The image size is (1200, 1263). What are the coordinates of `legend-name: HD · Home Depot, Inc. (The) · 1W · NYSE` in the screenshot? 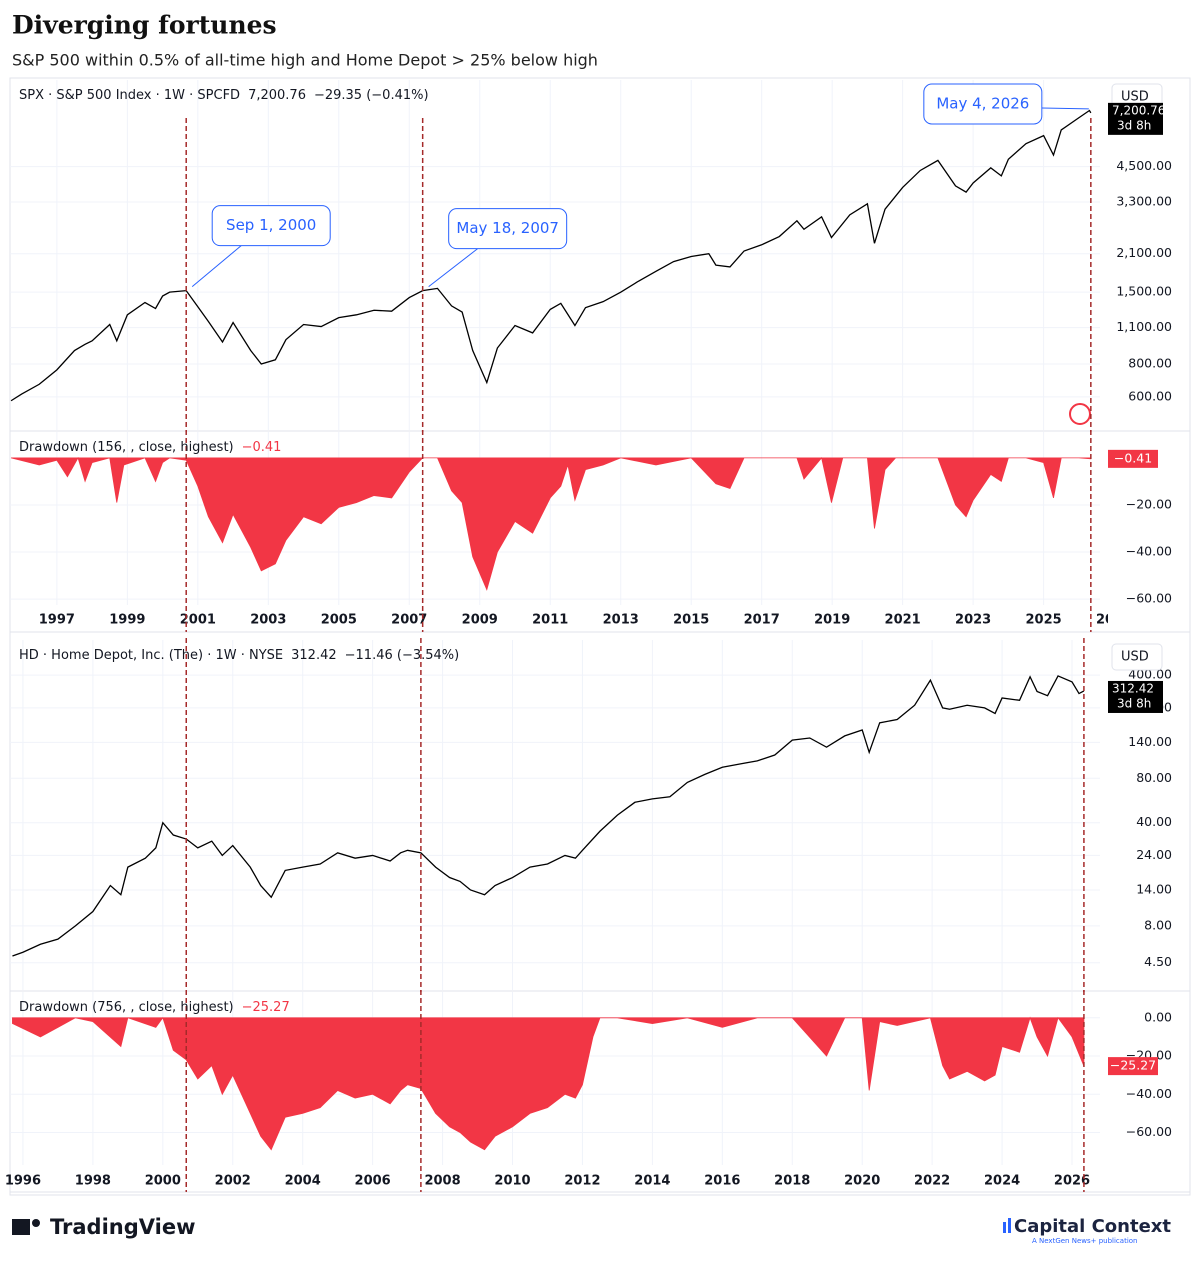 It's located at (151, 655).